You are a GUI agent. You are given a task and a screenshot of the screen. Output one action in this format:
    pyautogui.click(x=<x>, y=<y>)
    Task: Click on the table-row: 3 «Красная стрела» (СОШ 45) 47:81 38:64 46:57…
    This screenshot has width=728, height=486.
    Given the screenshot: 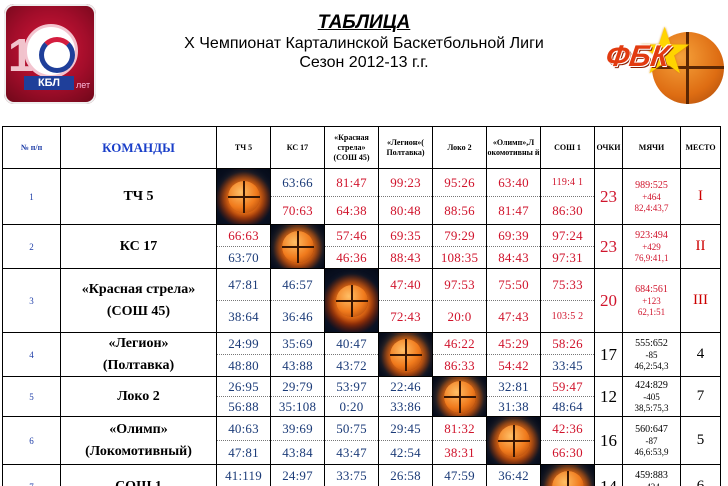 What is the action you would take?
    pyautogui.click(x=361, y=300)
    